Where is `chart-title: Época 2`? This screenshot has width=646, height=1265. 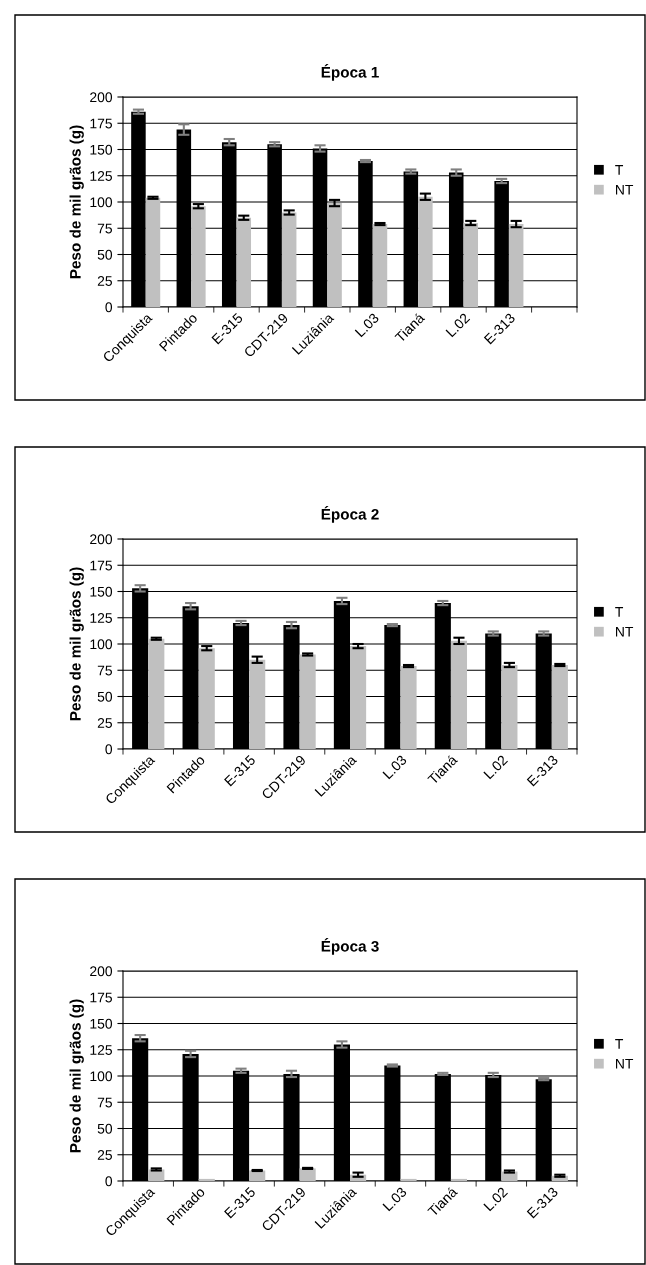
chart-title: Época 2 is located at coordinates (350, 514).